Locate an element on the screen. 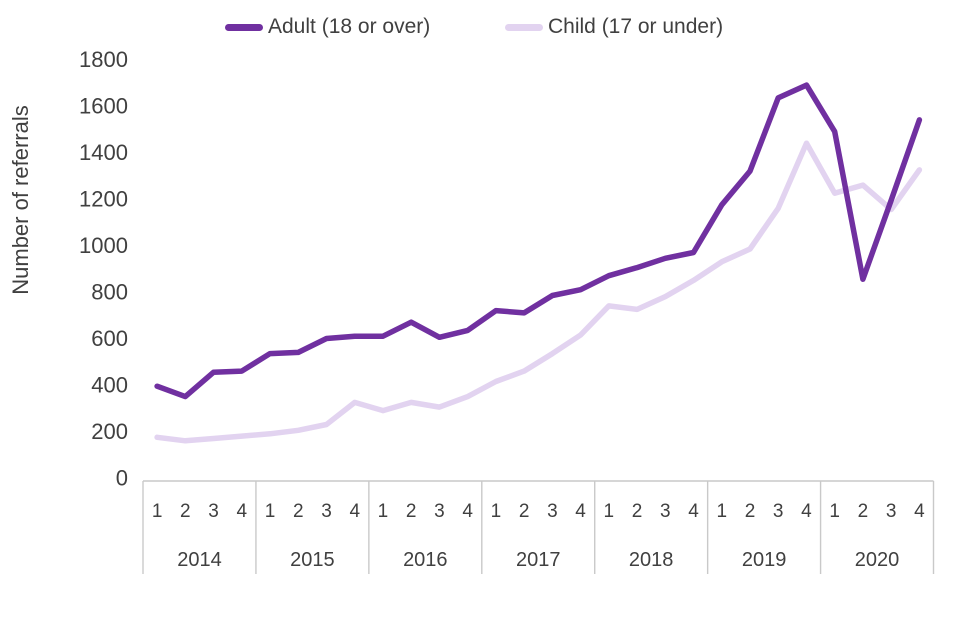 Image resolution: width=960 pixels, height=640 pixels. y-tick-label: 200 is located at coordinates (109, 431).